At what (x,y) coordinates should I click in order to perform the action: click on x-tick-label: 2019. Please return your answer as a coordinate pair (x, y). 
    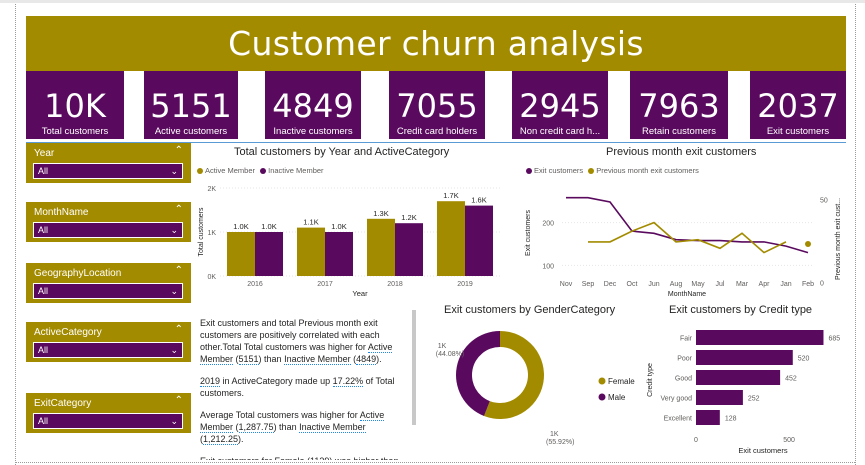
    Looking at the image, I should click on (465, 284).